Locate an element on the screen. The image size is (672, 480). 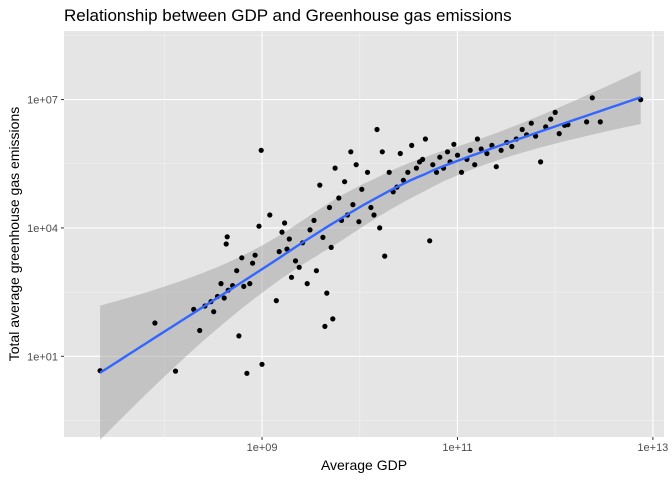
x-tick-label: 1e+09 is located at coordinates (262, 448).